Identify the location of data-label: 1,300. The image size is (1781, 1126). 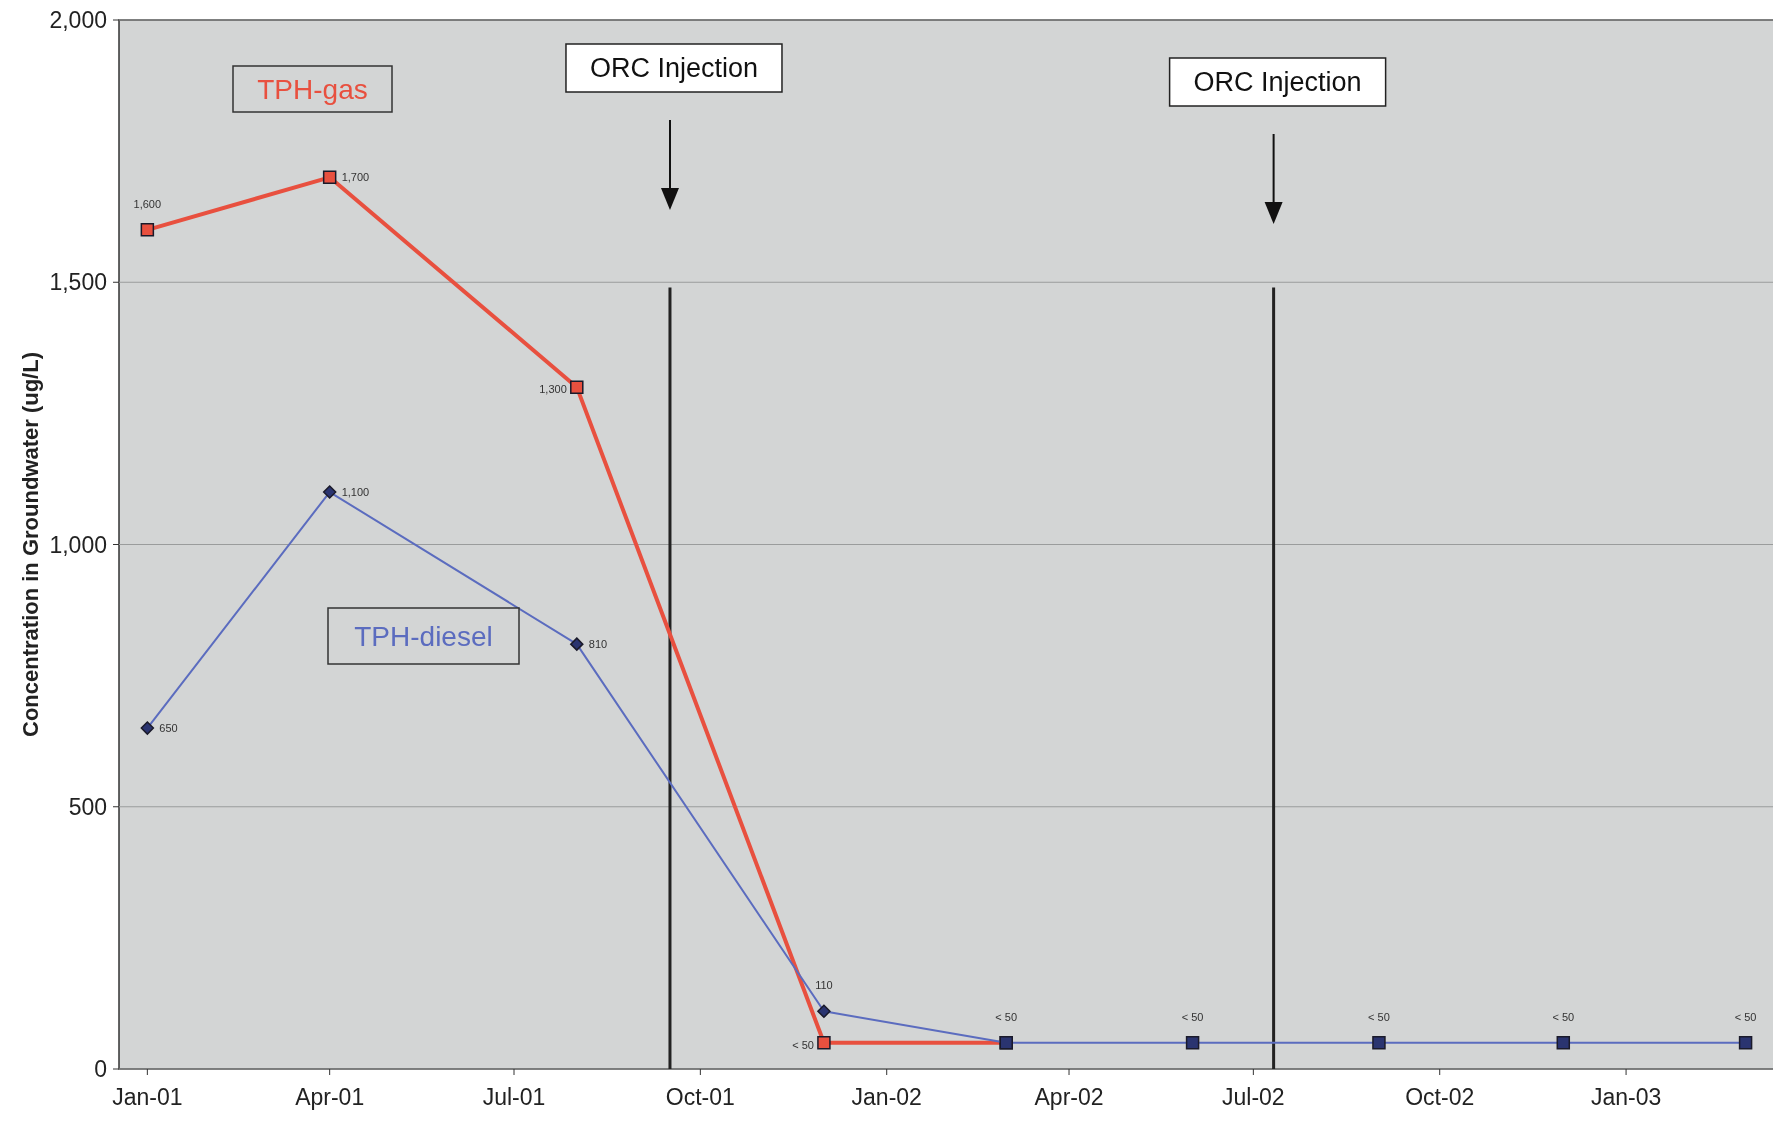
(553, 389).